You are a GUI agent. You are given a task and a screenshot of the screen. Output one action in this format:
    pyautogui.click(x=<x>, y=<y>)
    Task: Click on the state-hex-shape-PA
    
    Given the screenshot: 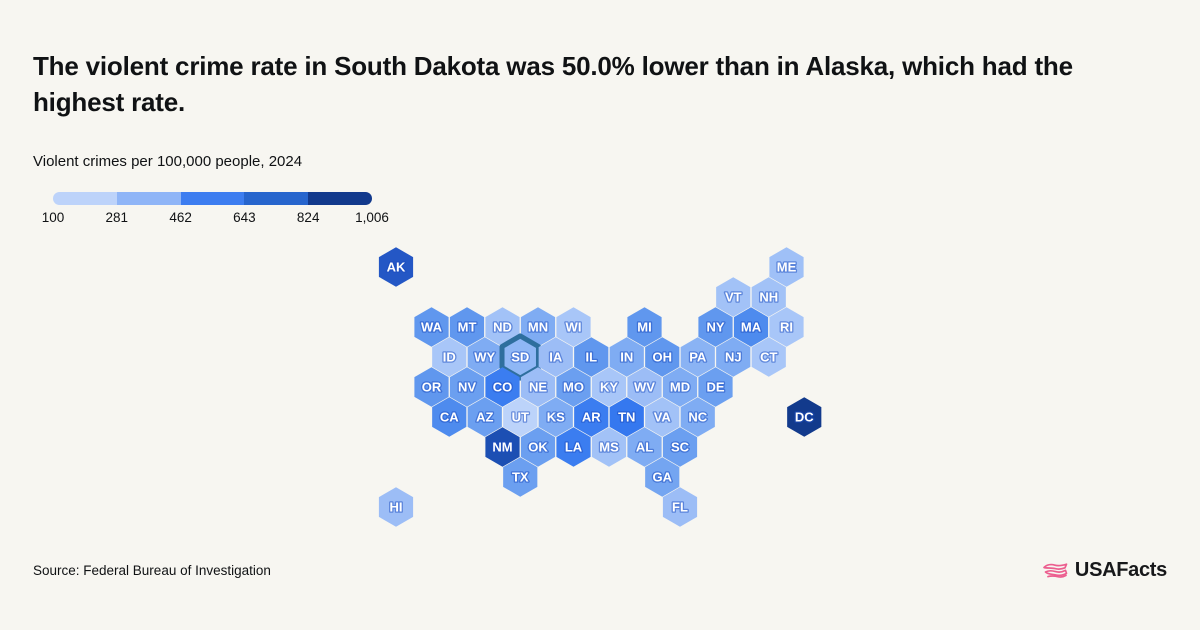 What is the action you would take?
    pyautogui.click(x=697, y=357)
    